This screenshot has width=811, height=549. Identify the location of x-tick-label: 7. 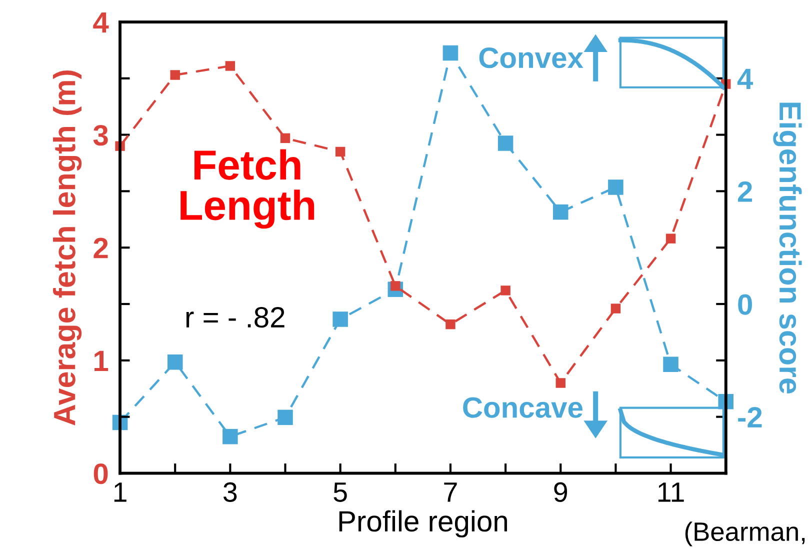
(450, 492).